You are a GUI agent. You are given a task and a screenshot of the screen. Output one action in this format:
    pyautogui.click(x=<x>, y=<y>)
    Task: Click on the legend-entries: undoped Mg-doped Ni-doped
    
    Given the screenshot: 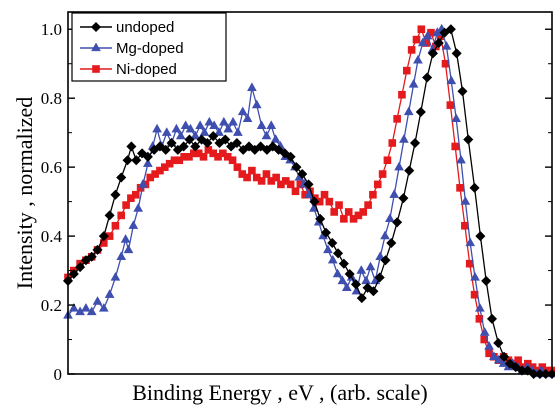 What is the action you would take?
    pyautogui.click(x=132, y=48)
    